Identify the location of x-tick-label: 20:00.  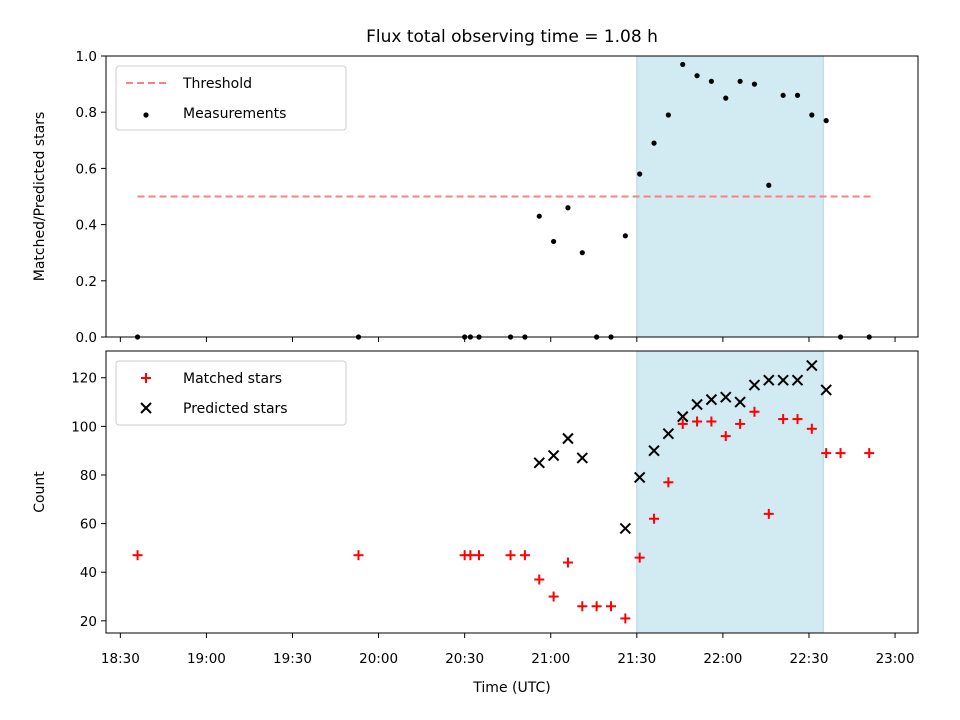
(378, 659).